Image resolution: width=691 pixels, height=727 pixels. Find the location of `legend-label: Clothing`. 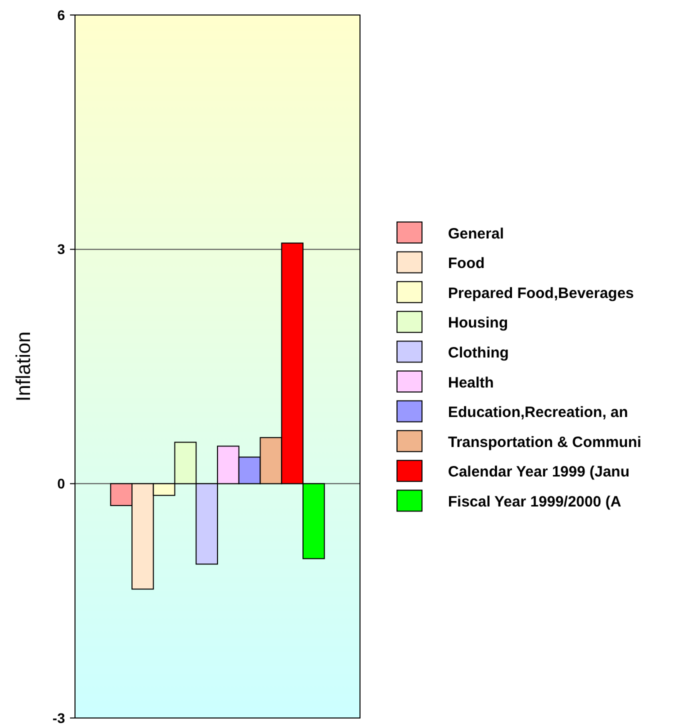

legend-label: Clothing is located at coordinates (478, 353).